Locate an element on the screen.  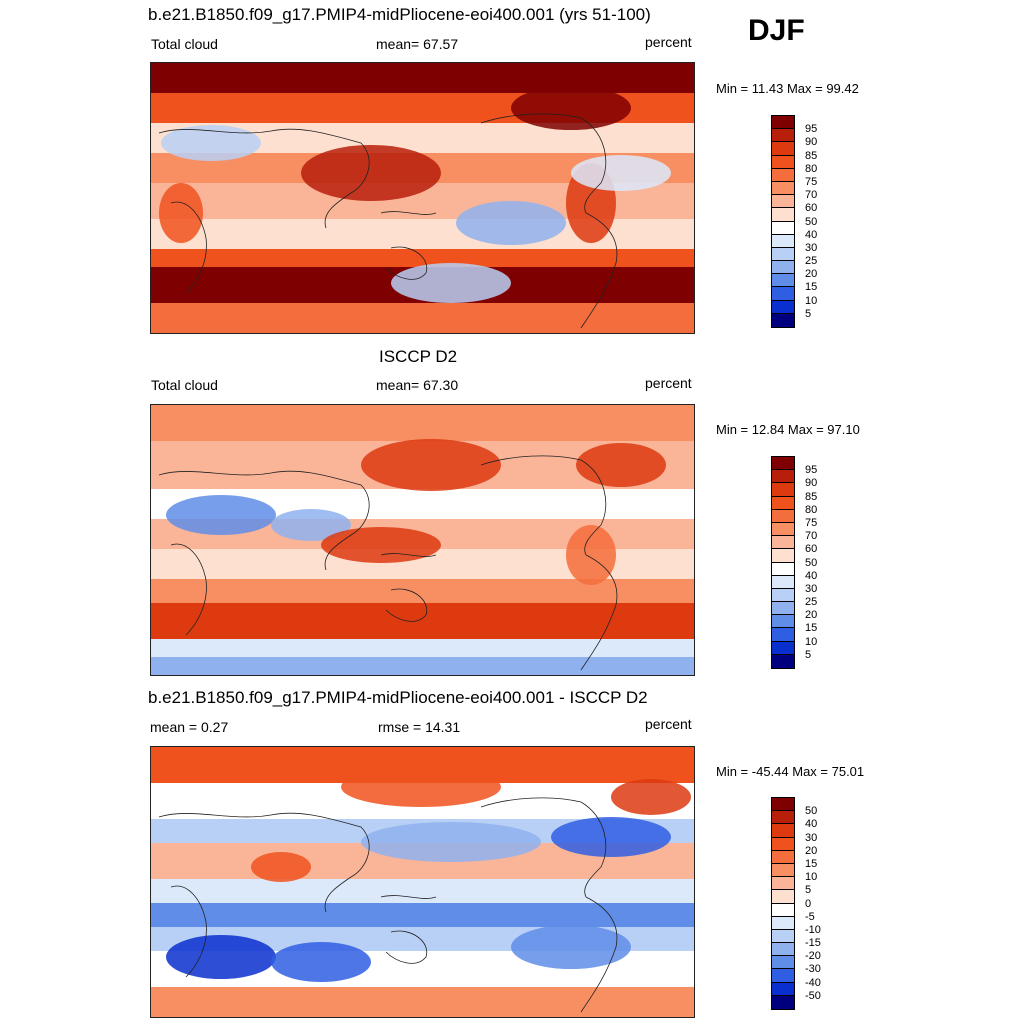
panel-2-title: ISCCP D2 is located at coordinates (418, 356).